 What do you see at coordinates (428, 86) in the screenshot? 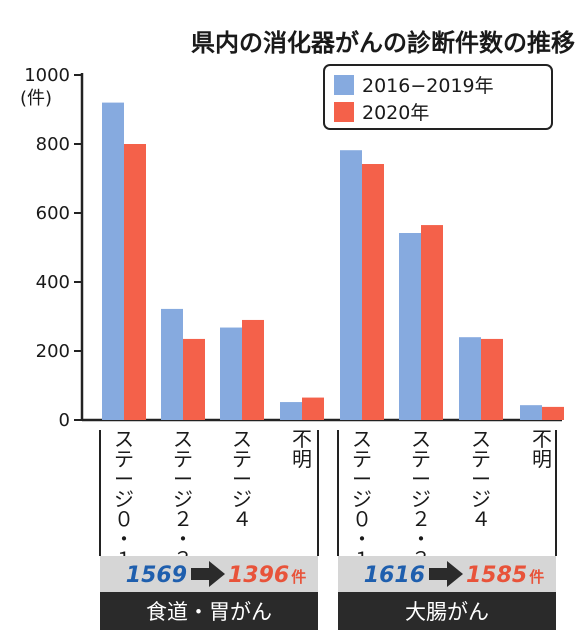
I see `legend-label: 2016−2019年` at bounding box center [428, 86].